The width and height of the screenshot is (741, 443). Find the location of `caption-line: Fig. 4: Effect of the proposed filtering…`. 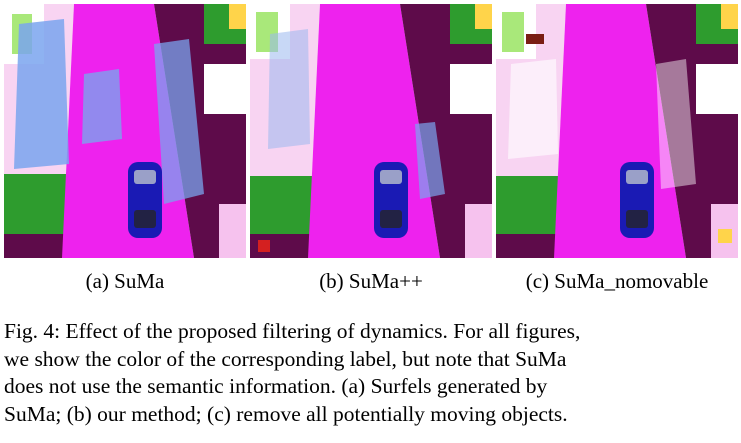

caption-line: Fig. 4: Effect of the proposed filtering… is located at coordinates (292, 331).